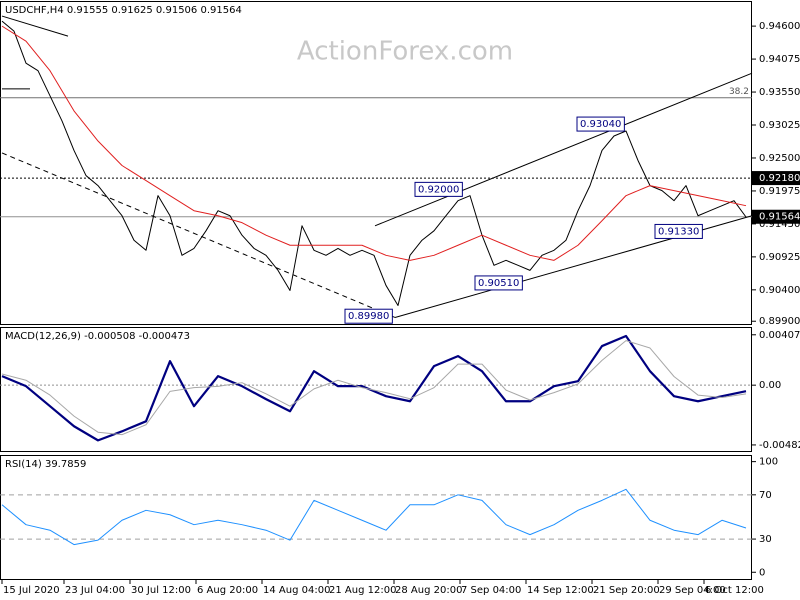  I want to click on panel-title: RSI(14) 39.7859, so click(45, 464).